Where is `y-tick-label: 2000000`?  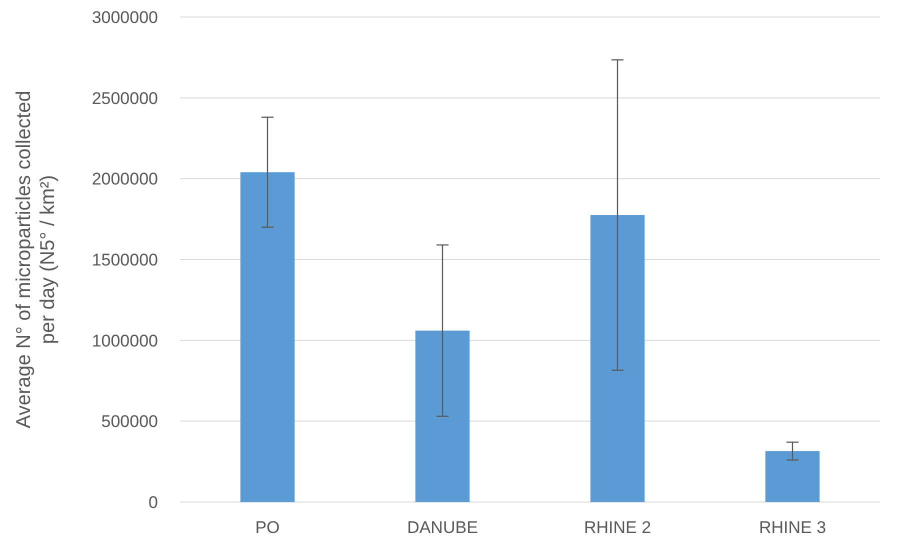
y-tick-label: 2000000 is located at coordinates (125, 179).